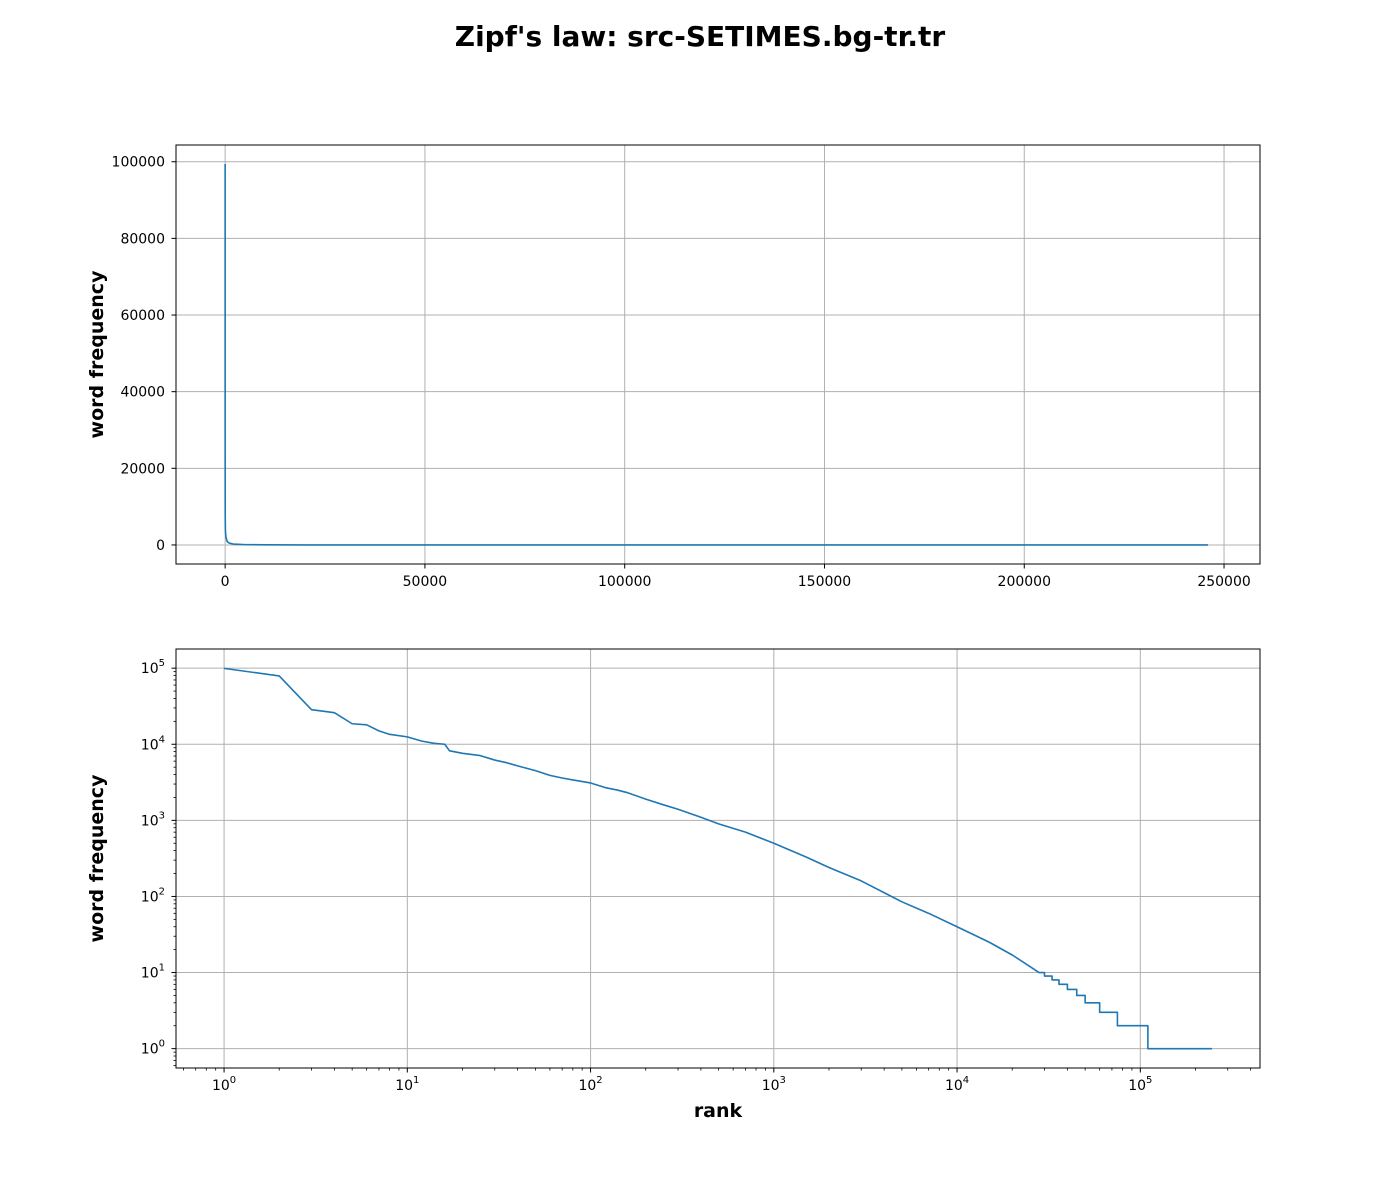  Describe the element at coordinates (153, 667) in the screenshot. I see `log-y-tick-label: 10⁵` at that location.